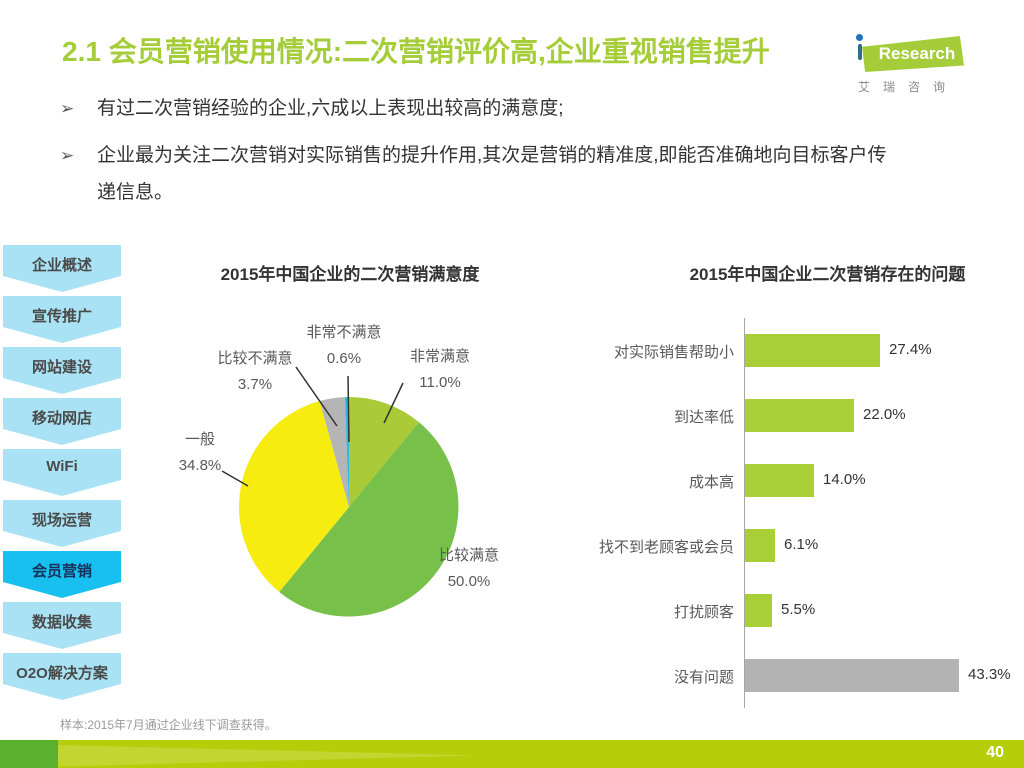 Image resolution: width=1024 pixels, height=768 pixels. I want to click on bar-value-label: 6.1%, so click(801, 544).